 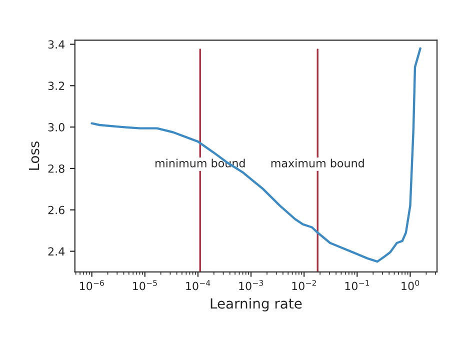 What do you see at coordinates (56, 44) in the screenshot?
I see `y-tick-label: 3.4` at bounding box center [56, 44].